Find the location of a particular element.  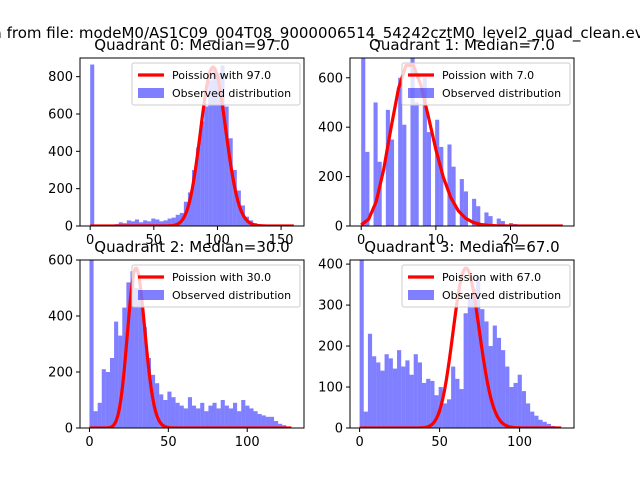

legend-label-poisson: Poission with 97.0 is located at coordinates (221, 75).